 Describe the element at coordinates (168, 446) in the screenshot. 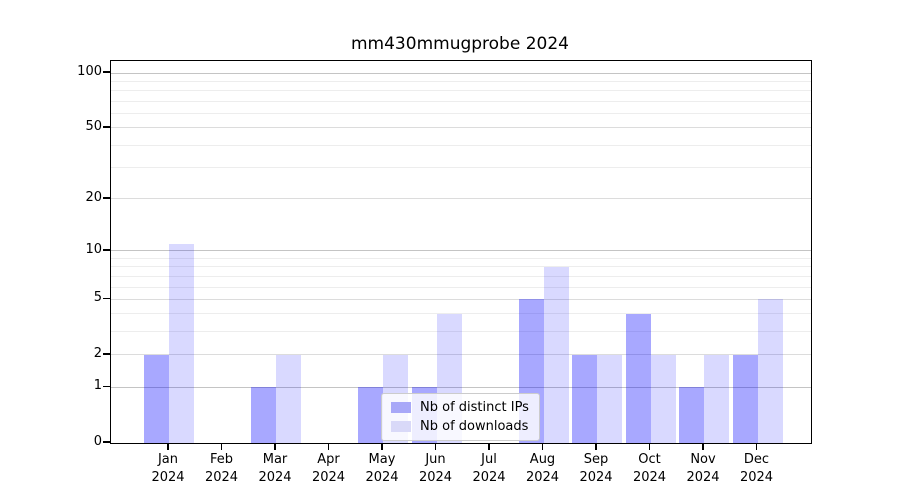

I see `x-tick-mark-jan` at that location.